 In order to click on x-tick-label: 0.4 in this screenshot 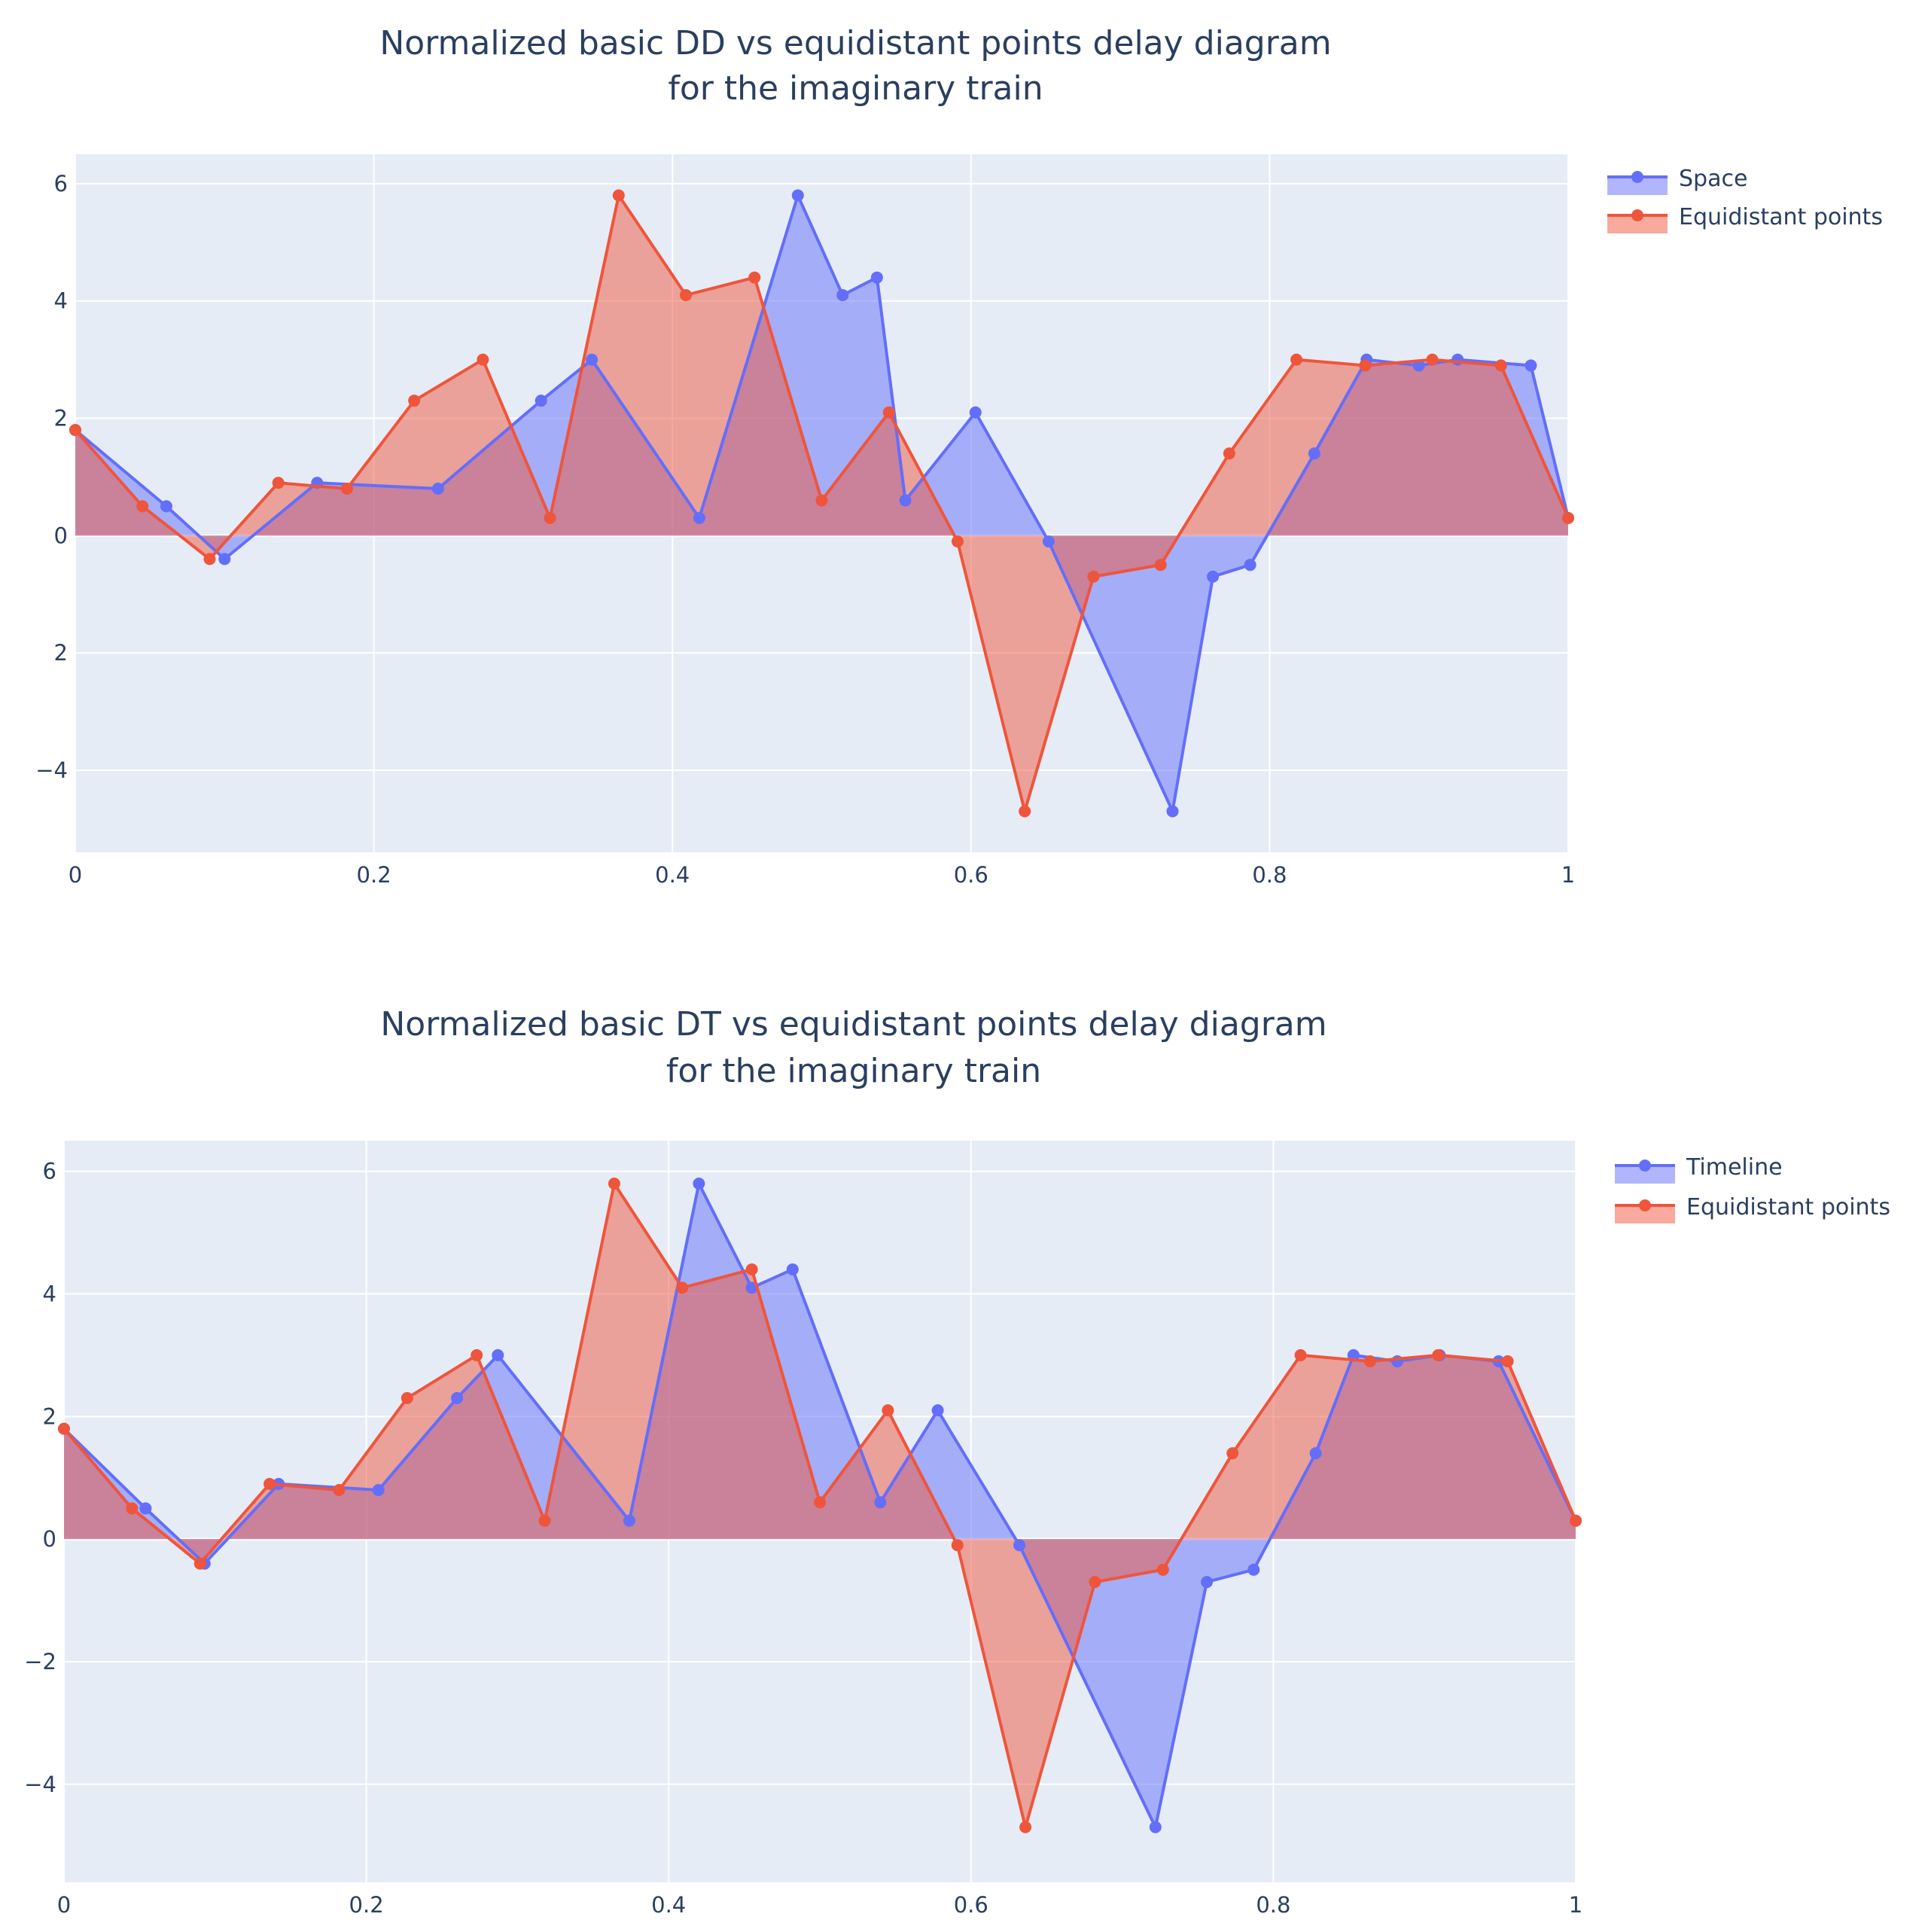, I will do `click(672, 875)`.